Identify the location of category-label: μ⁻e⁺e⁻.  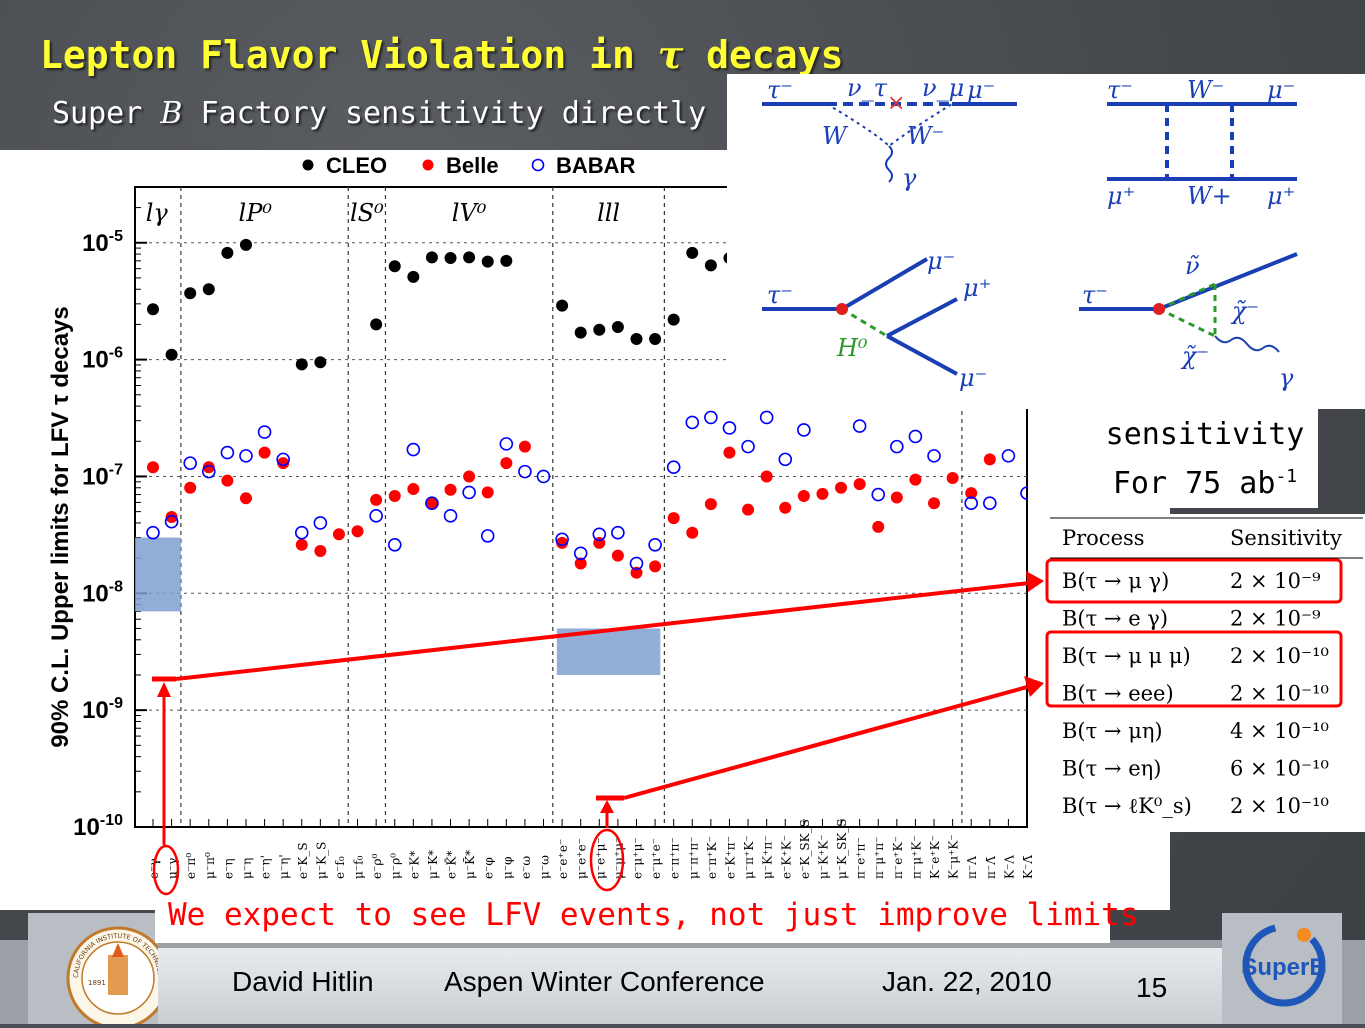
(582, 858).